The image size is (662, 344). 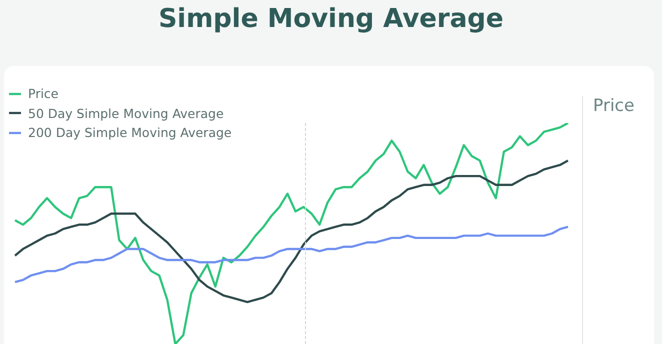 I want to click on legend-label: Price, so click(x=43, y=94).